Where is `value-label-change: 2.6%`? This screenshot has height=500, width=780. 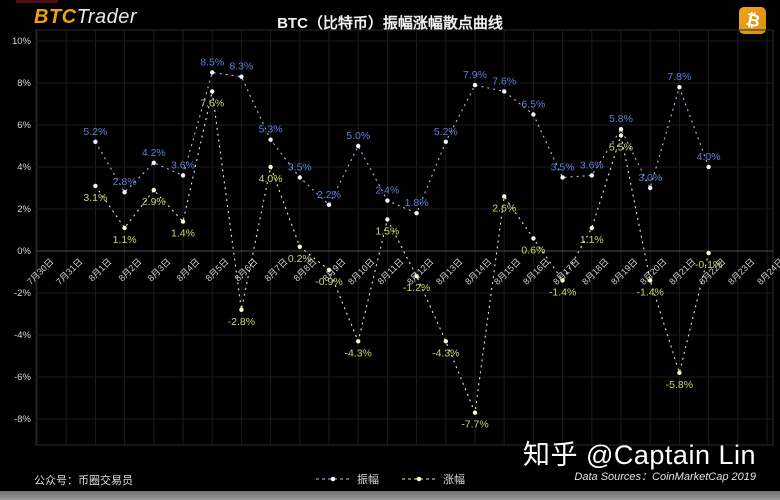
value-label-change: 2.6% is located at coordinates (504, 208).